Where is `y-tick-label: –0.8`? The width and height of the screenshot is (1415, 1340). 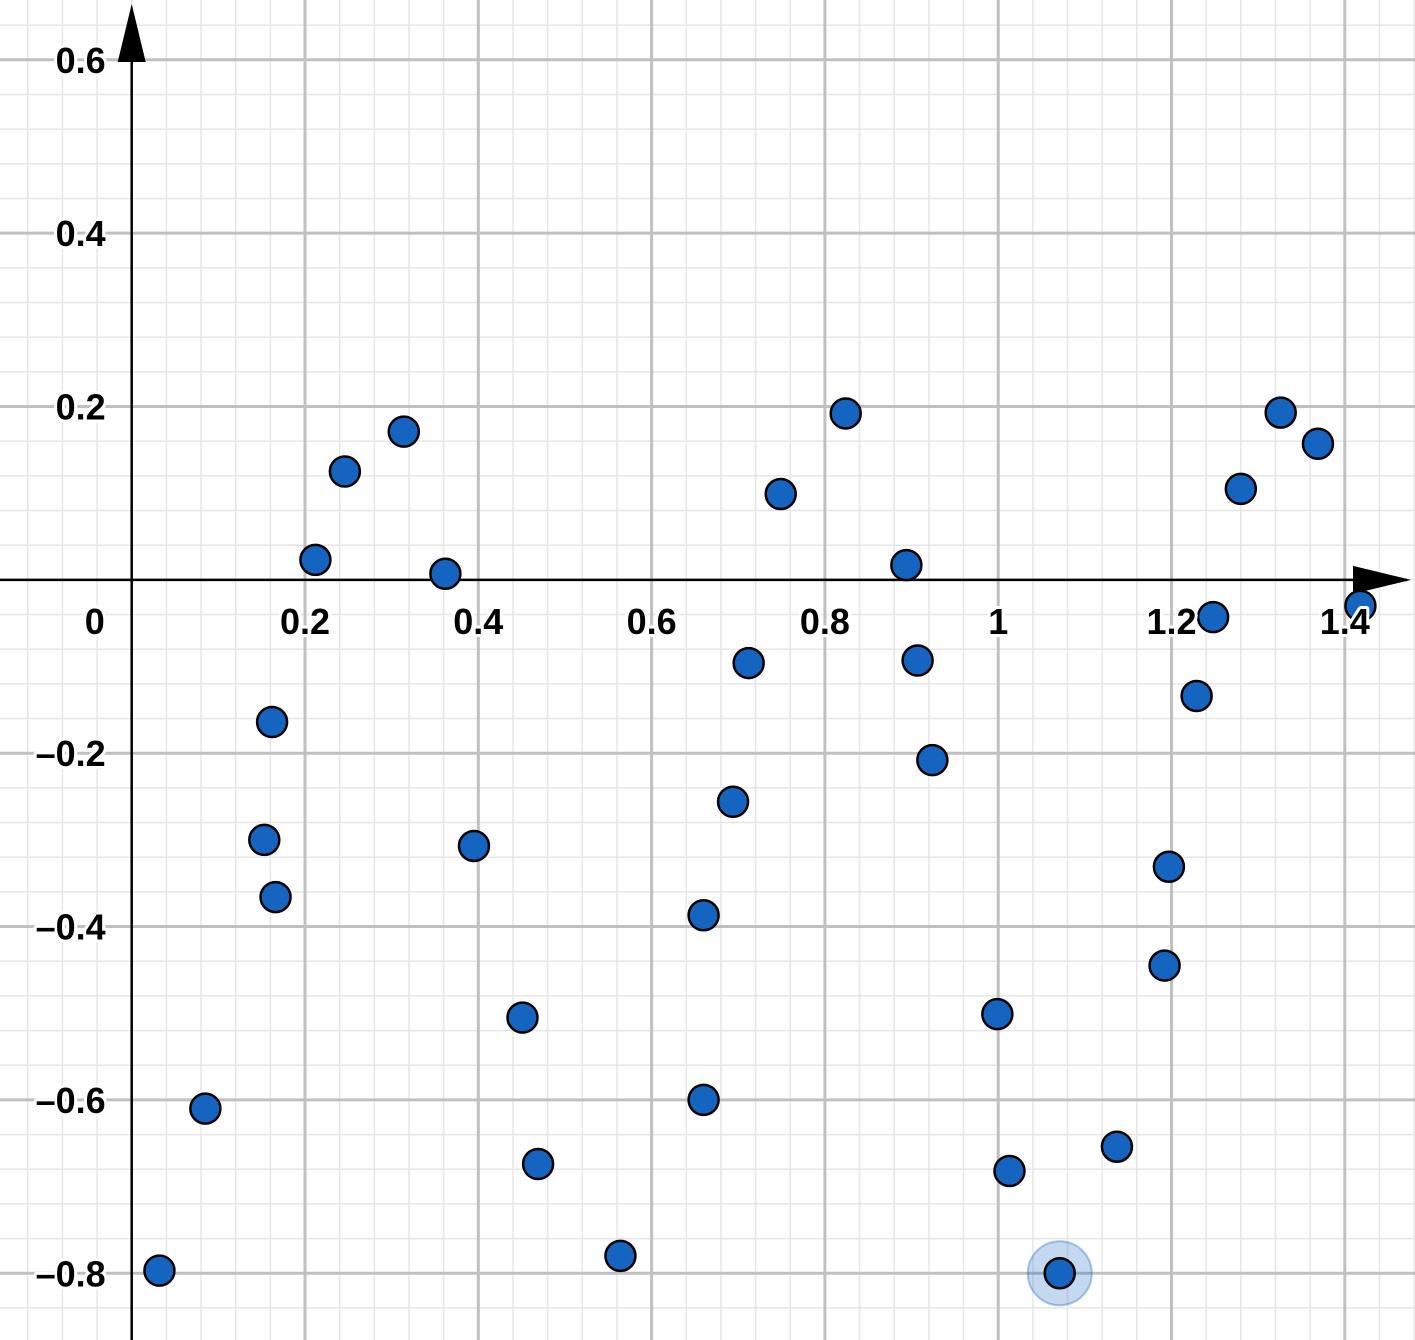
y-tick-label: –0.8 is located at coordinates (71, 1273).